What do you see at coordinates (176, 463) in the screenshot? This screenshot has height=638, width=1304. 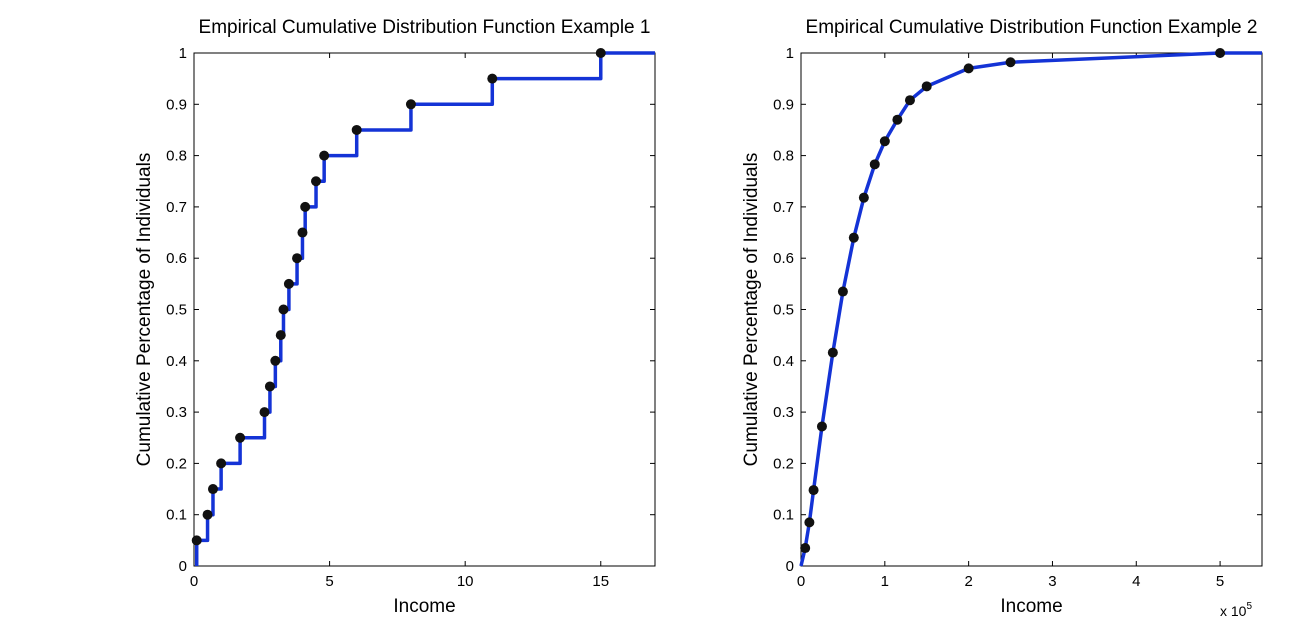 I see `chart-1-y-tick-label: 0.2` at bounding box center [176, 463].